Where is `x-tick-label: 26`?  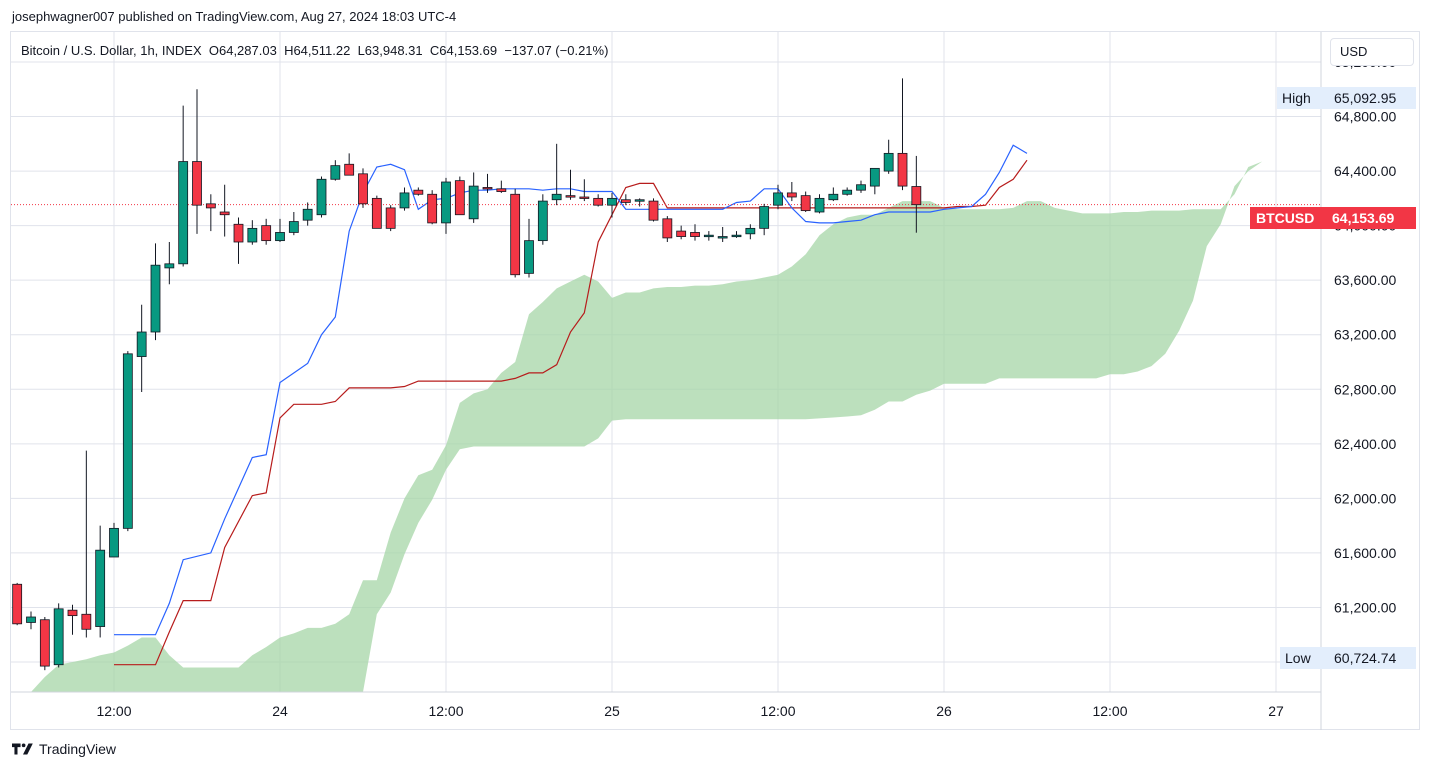
x-tick-label: 26 is located at coordinates (944, 711).